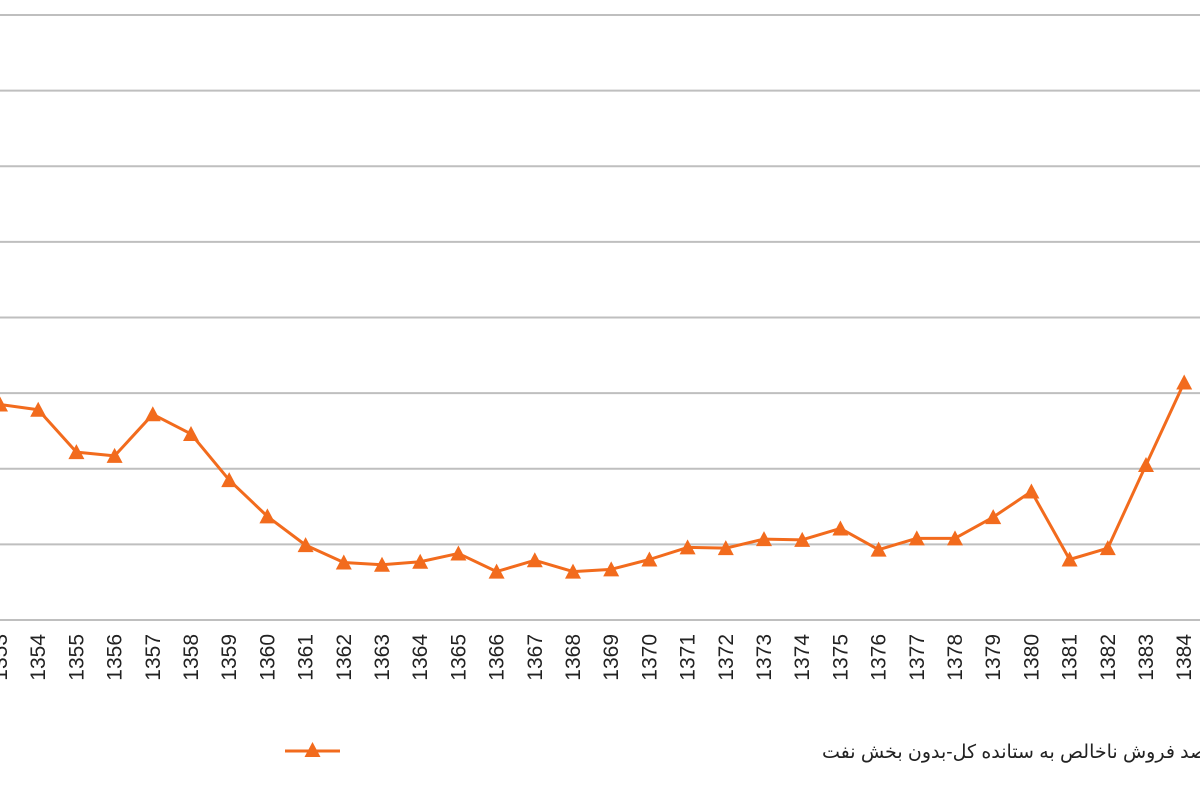 Image resolution: width=1200 pixels, height=800 pixels. Describe the element at coordinates (1146, 657) in the screenshot. I see `x-tick-label: 1383` at that location.